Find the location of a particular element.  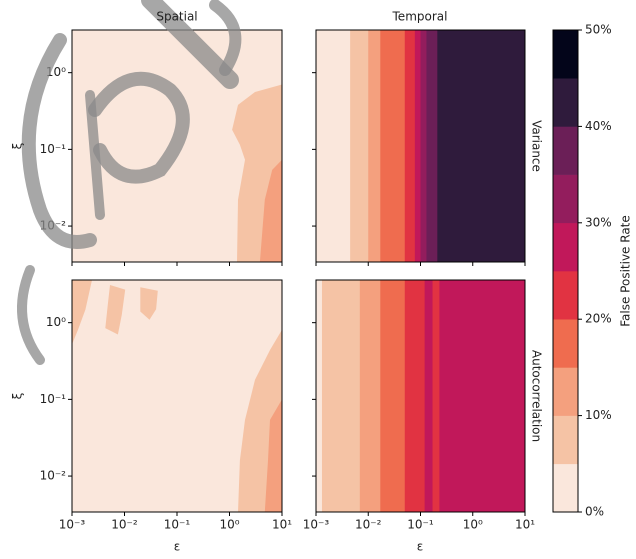

colorbar-label: False Positive Rate is located at coordinates (626, 271).